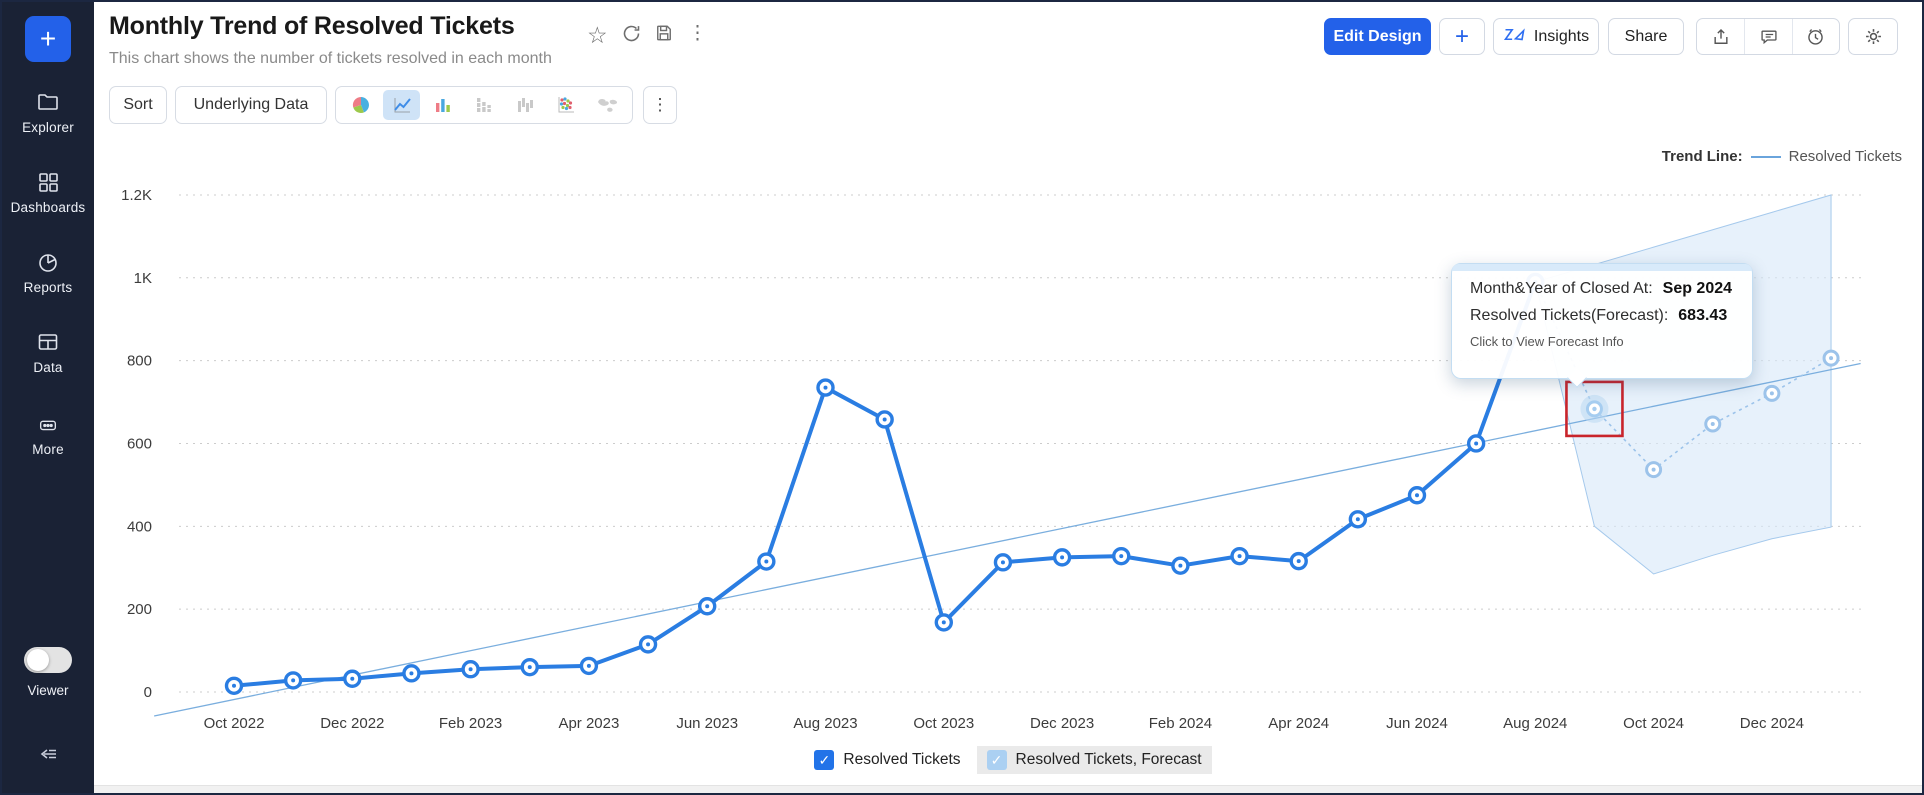 The width and height of the screenshot is (1924, 795). I want to click on sidebar-item-label: More, so click(48, 449).